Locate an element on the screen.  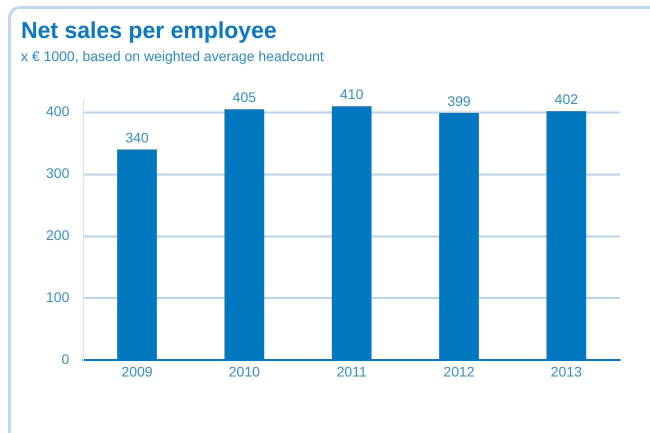
data-label: 340 is located at coordinates (137, 137).